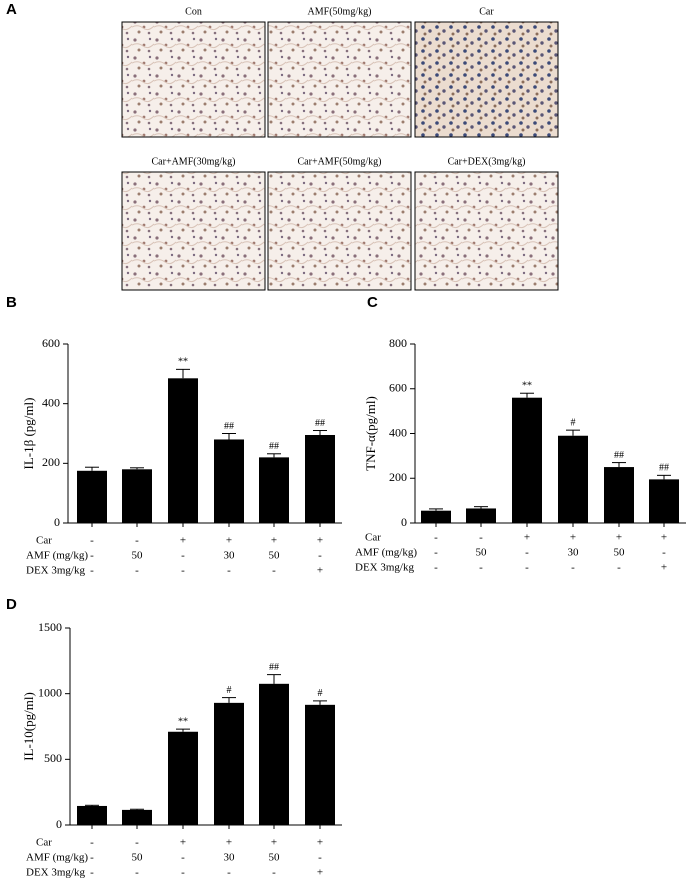 This screenshot has width=694, height=878. I want to click on panel-label: C, so click(372, 302).